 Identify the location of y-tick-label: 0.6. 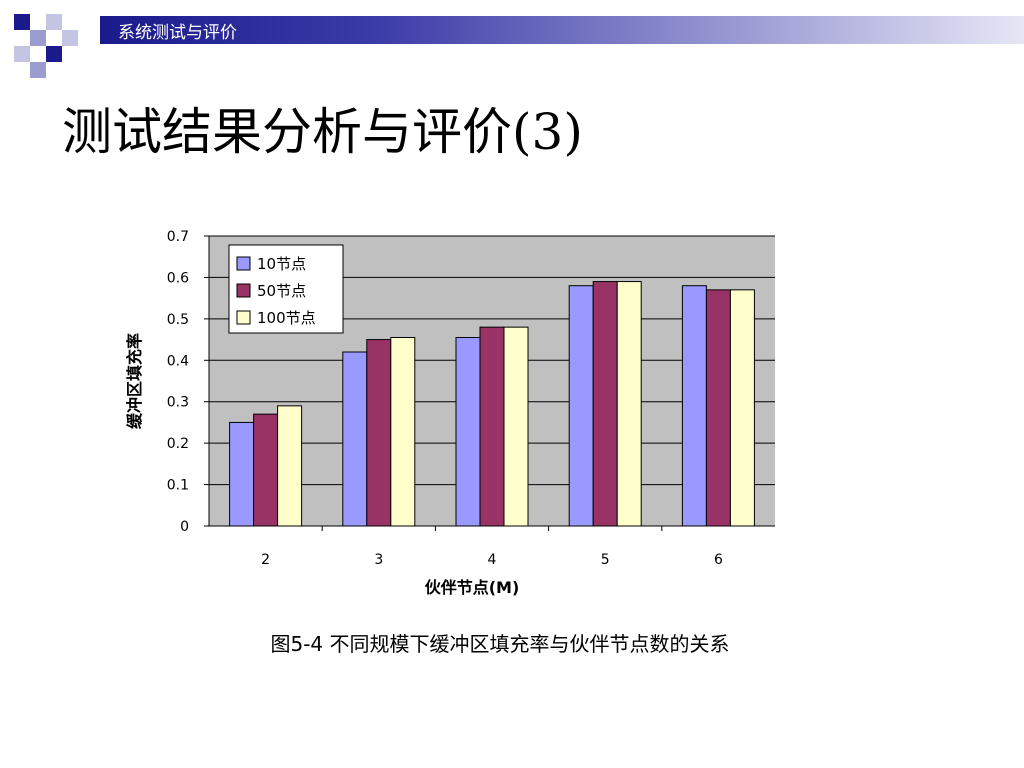
(178, 278).